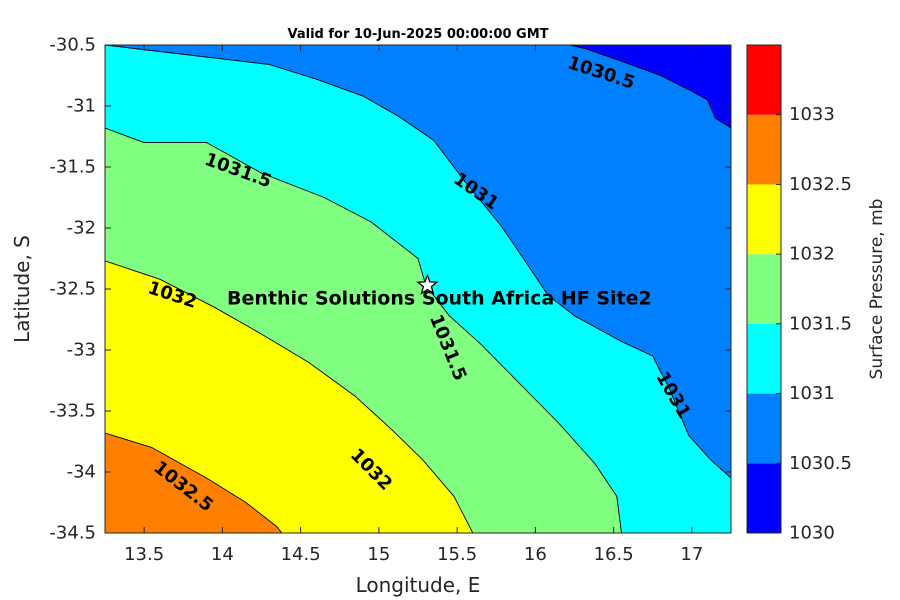 The height and width of the screenshot is (600, 900). Describe the element at coordinates (72, 289) in the screenshot. I see `y-tick-label: -32.5` at that location.